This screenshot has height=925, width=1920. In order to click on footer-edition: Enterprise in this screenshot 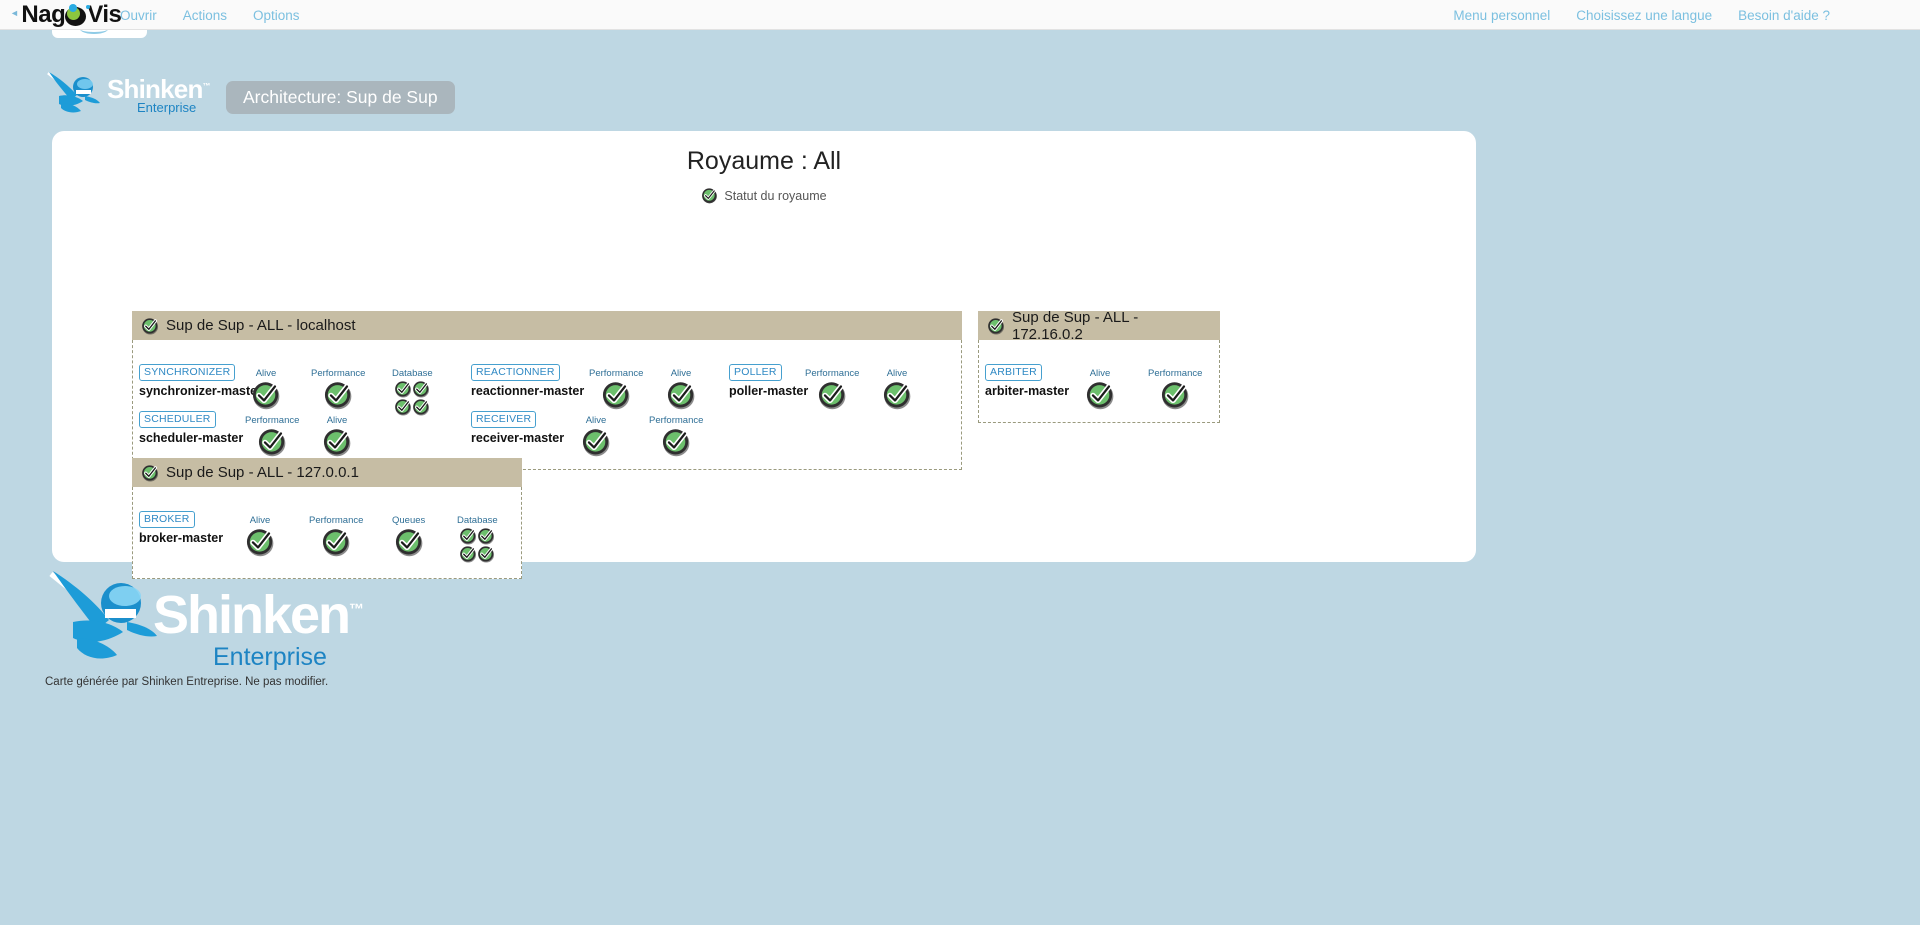, I will do `click(270, 657)`.